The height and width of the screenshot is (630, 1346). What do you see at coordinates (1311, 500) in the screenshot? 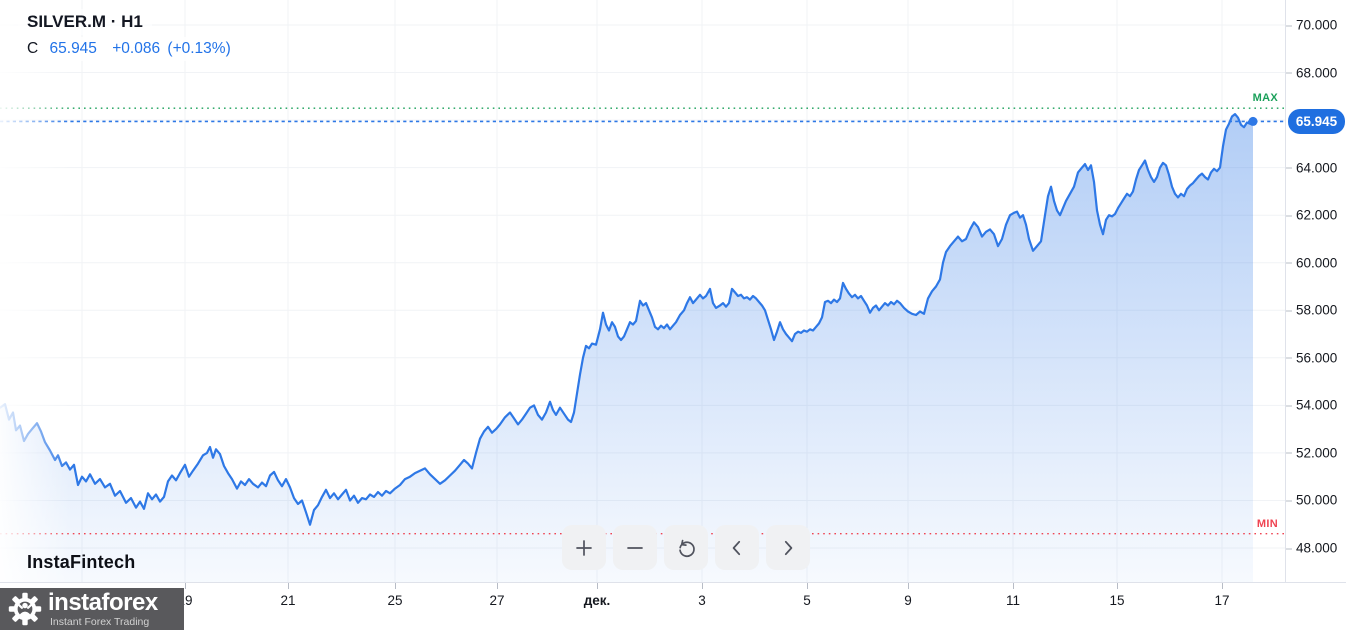
I see `price-axis-label: 50.000` at bounding box center [1311, 500].